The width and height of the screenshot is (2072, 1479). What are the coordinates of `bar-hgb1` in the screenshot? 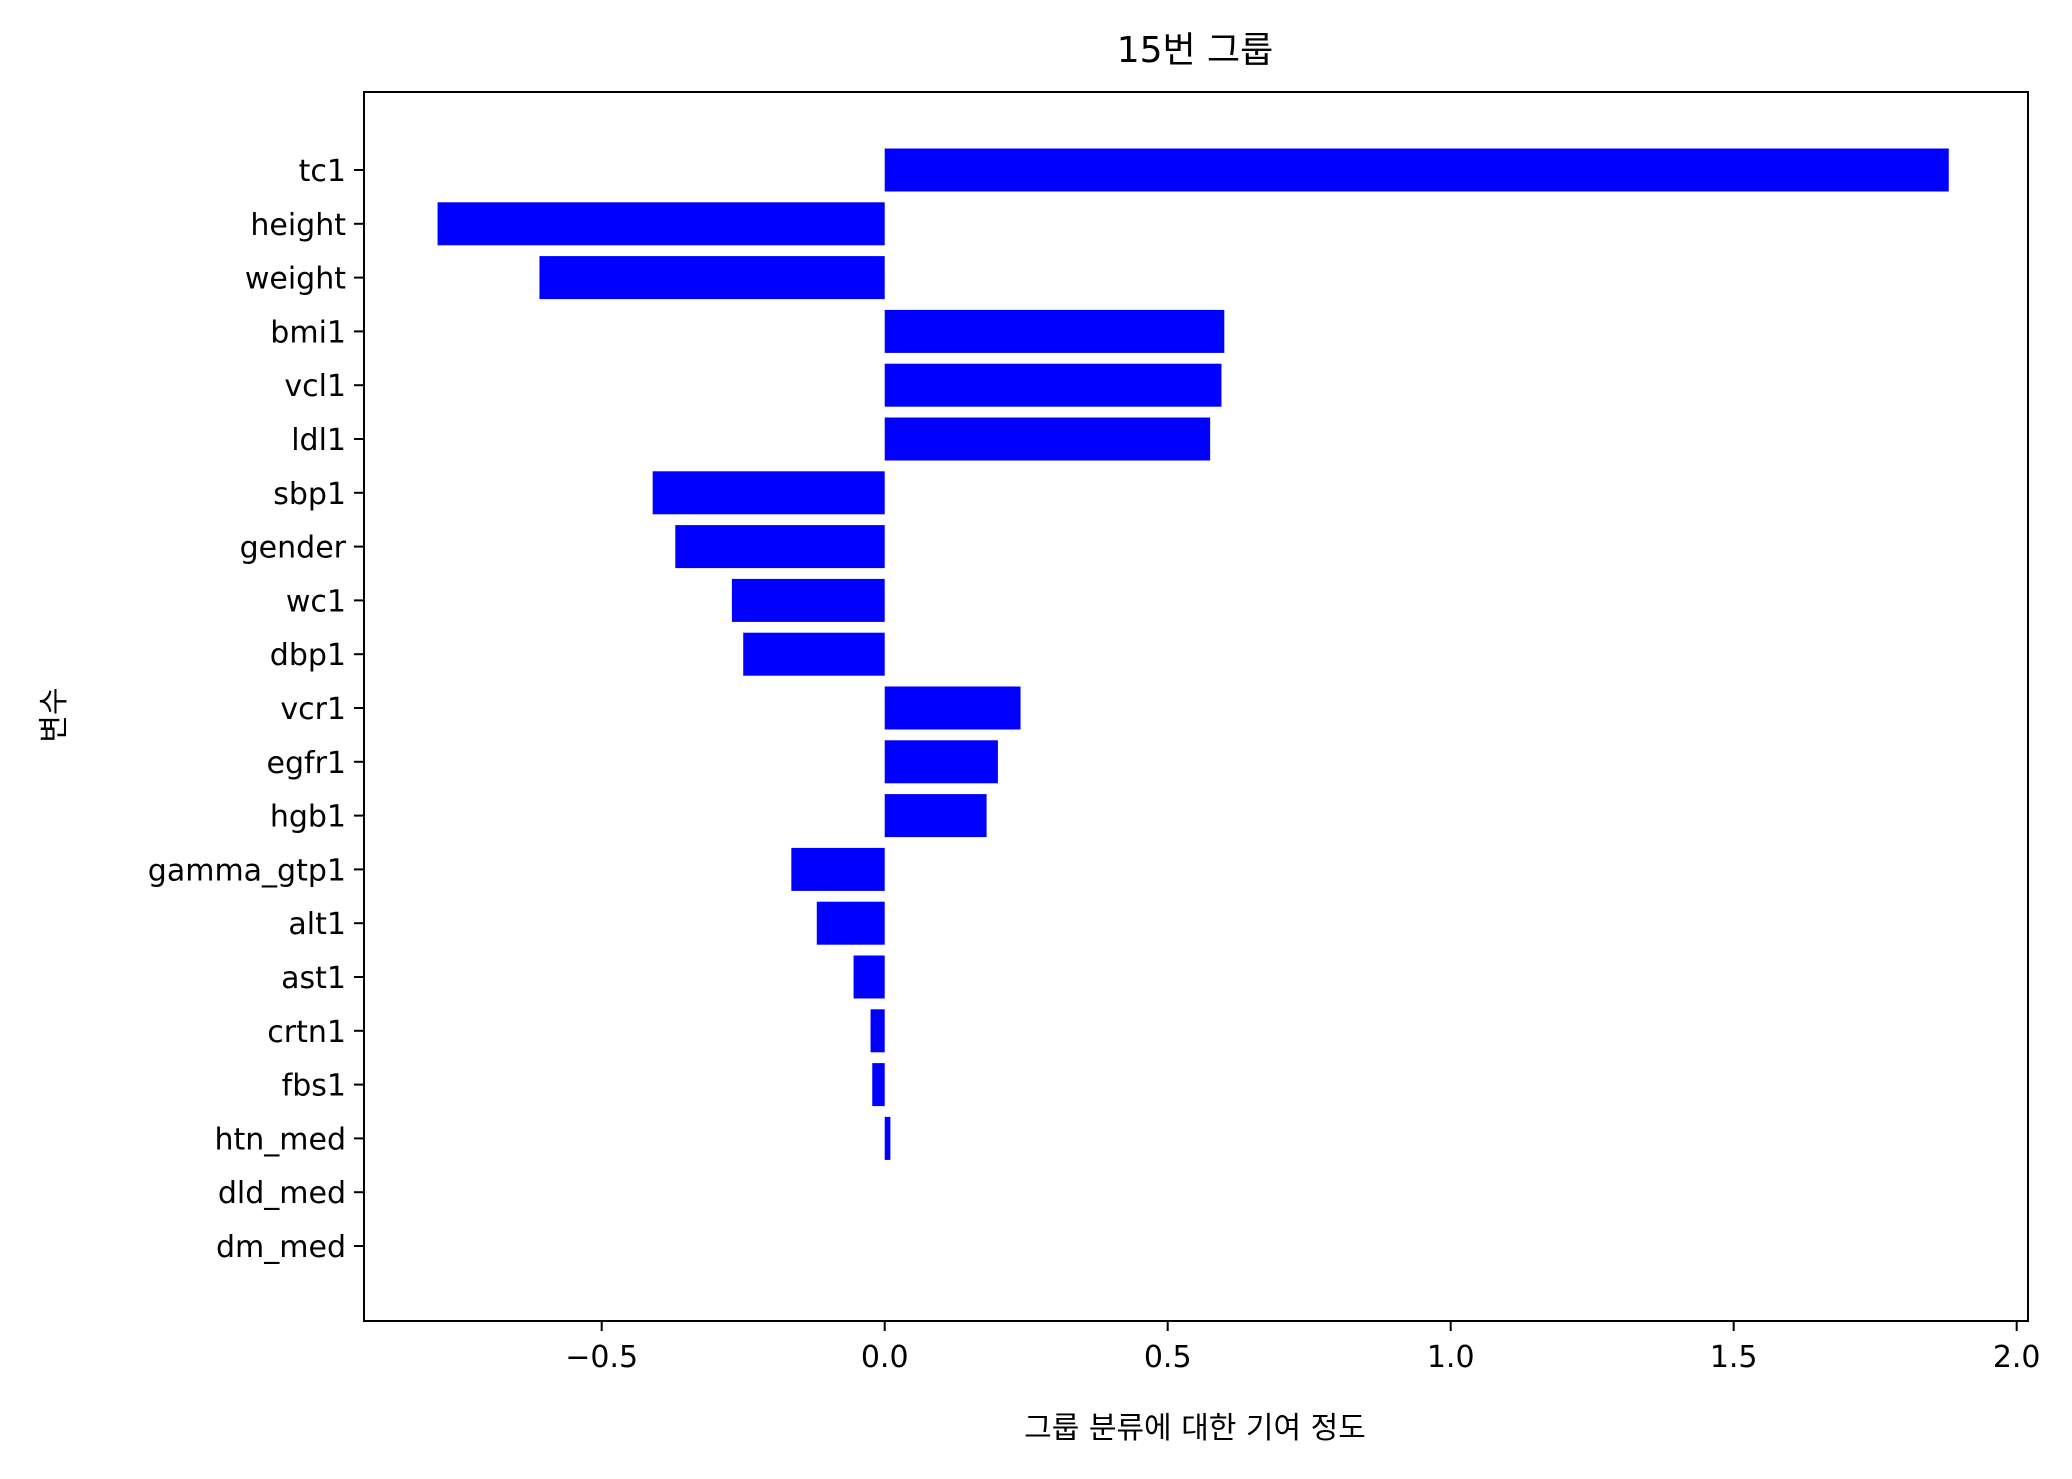 It's located at (935, 816).